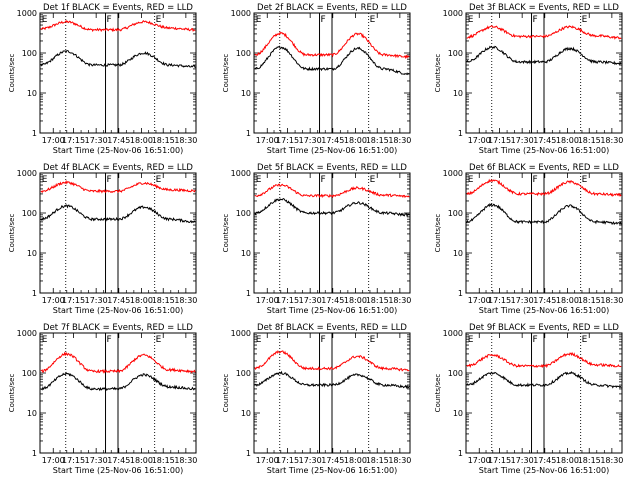 This screenshot has width=640, height=480. What do you see at coordinates (544, 168) in the screenshot?
I see `panel-title: Det 6f BLACK = Events, RED = LLD` at bounding box center [544, 168].